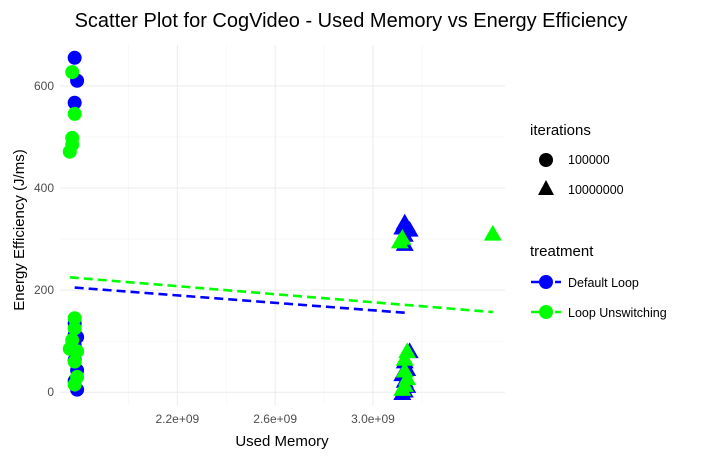 This screenshot has height=460, width=702. Describe the element at coordinates (562, 251) in the screenshot. I see `legend-title-treatment: treatment` at that location.